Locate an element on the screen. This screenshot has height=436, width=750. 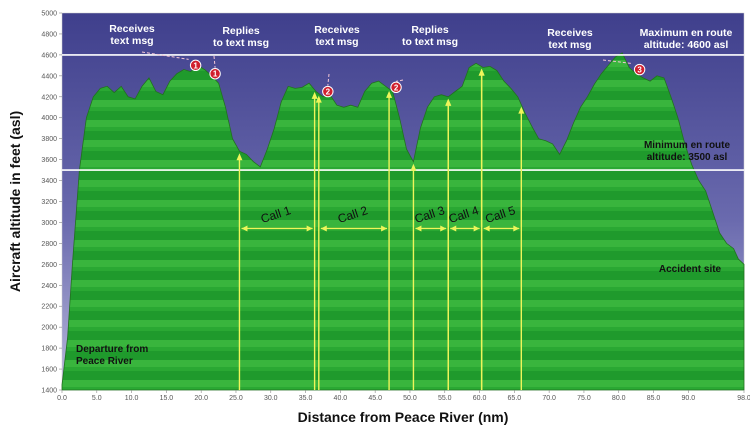
x-tick-label: 15.0 is located at coordinates (167, 398).